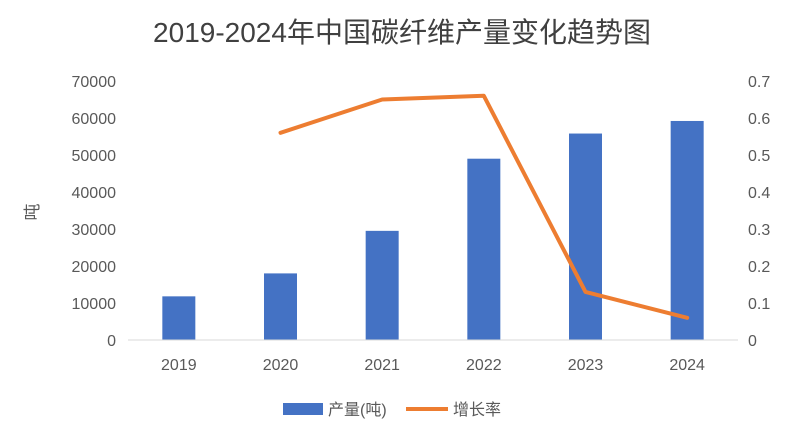 The height and width of the screenshot is (442, 792). What do you see at coordinates (94, 156) in the screenshot?
I see `y-tick-label: 50000` at bounding box center [94, 156].